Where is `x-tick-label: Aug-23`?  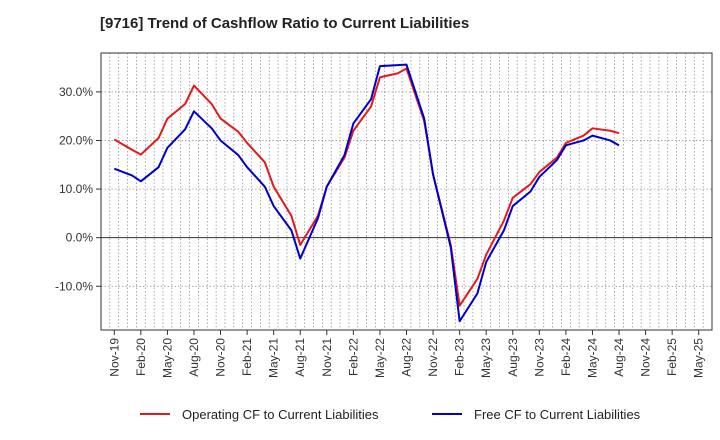
x-tick-label: Aug-23 is located at coordinates (513, 357).